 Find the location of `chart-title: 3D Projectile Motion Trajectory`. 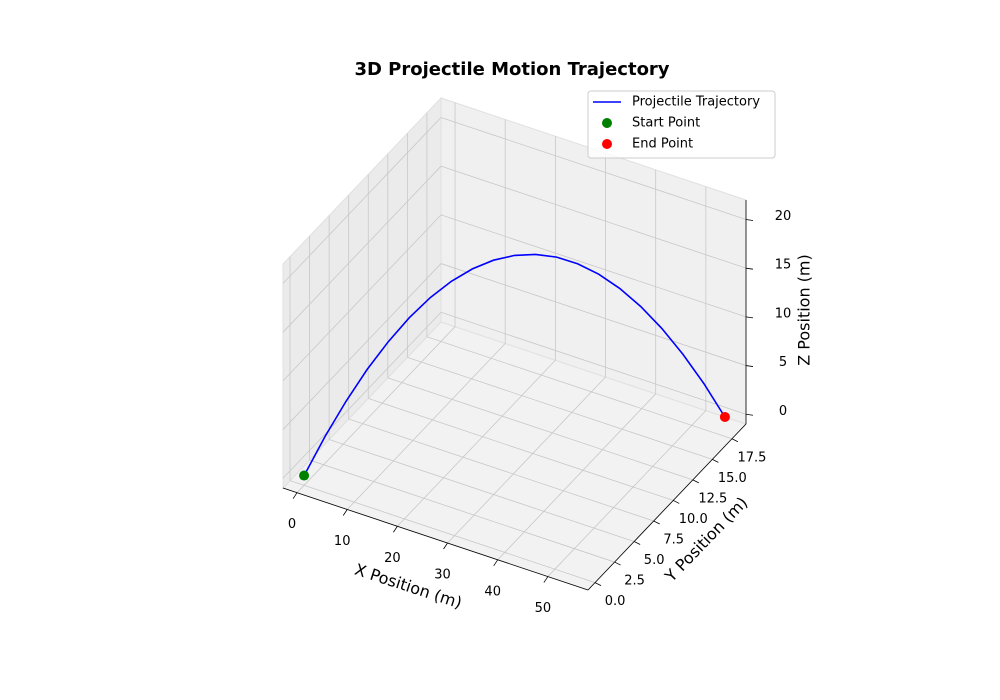

chart-title: 3D Projectile Motion Trajectory is located at coordinates (511, 69).